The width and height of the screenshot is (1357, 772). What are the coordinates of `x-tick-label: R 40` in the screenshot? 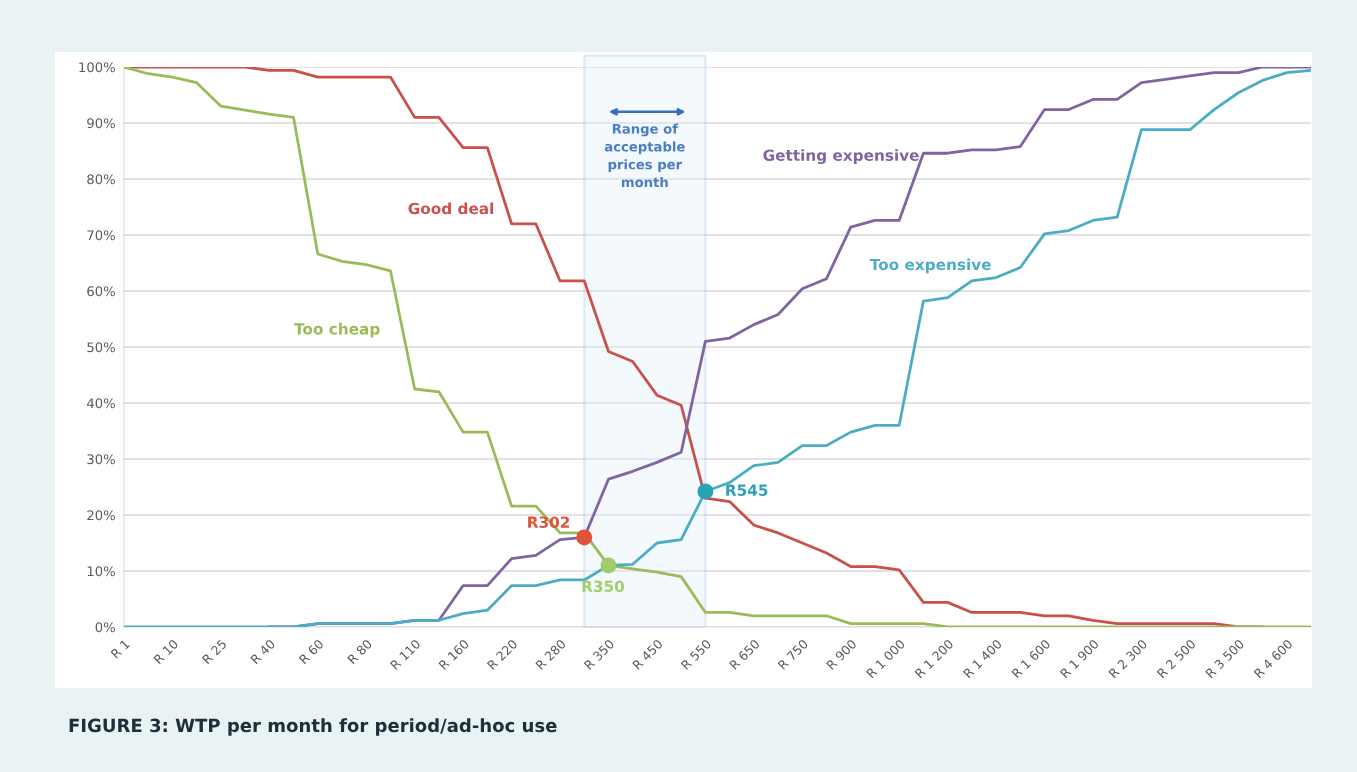 It's located at (263, 651).